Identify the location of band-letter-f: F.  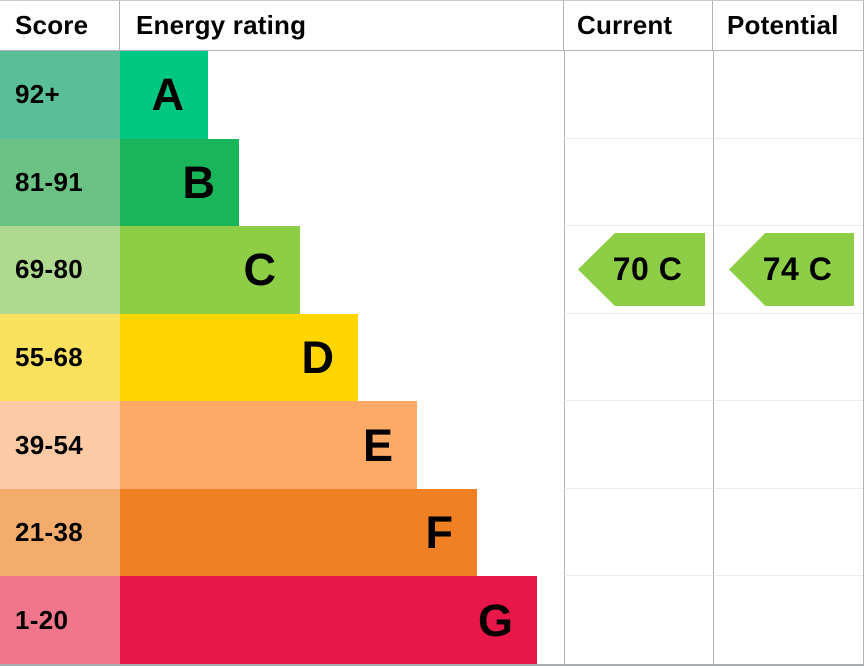
(439, 533).